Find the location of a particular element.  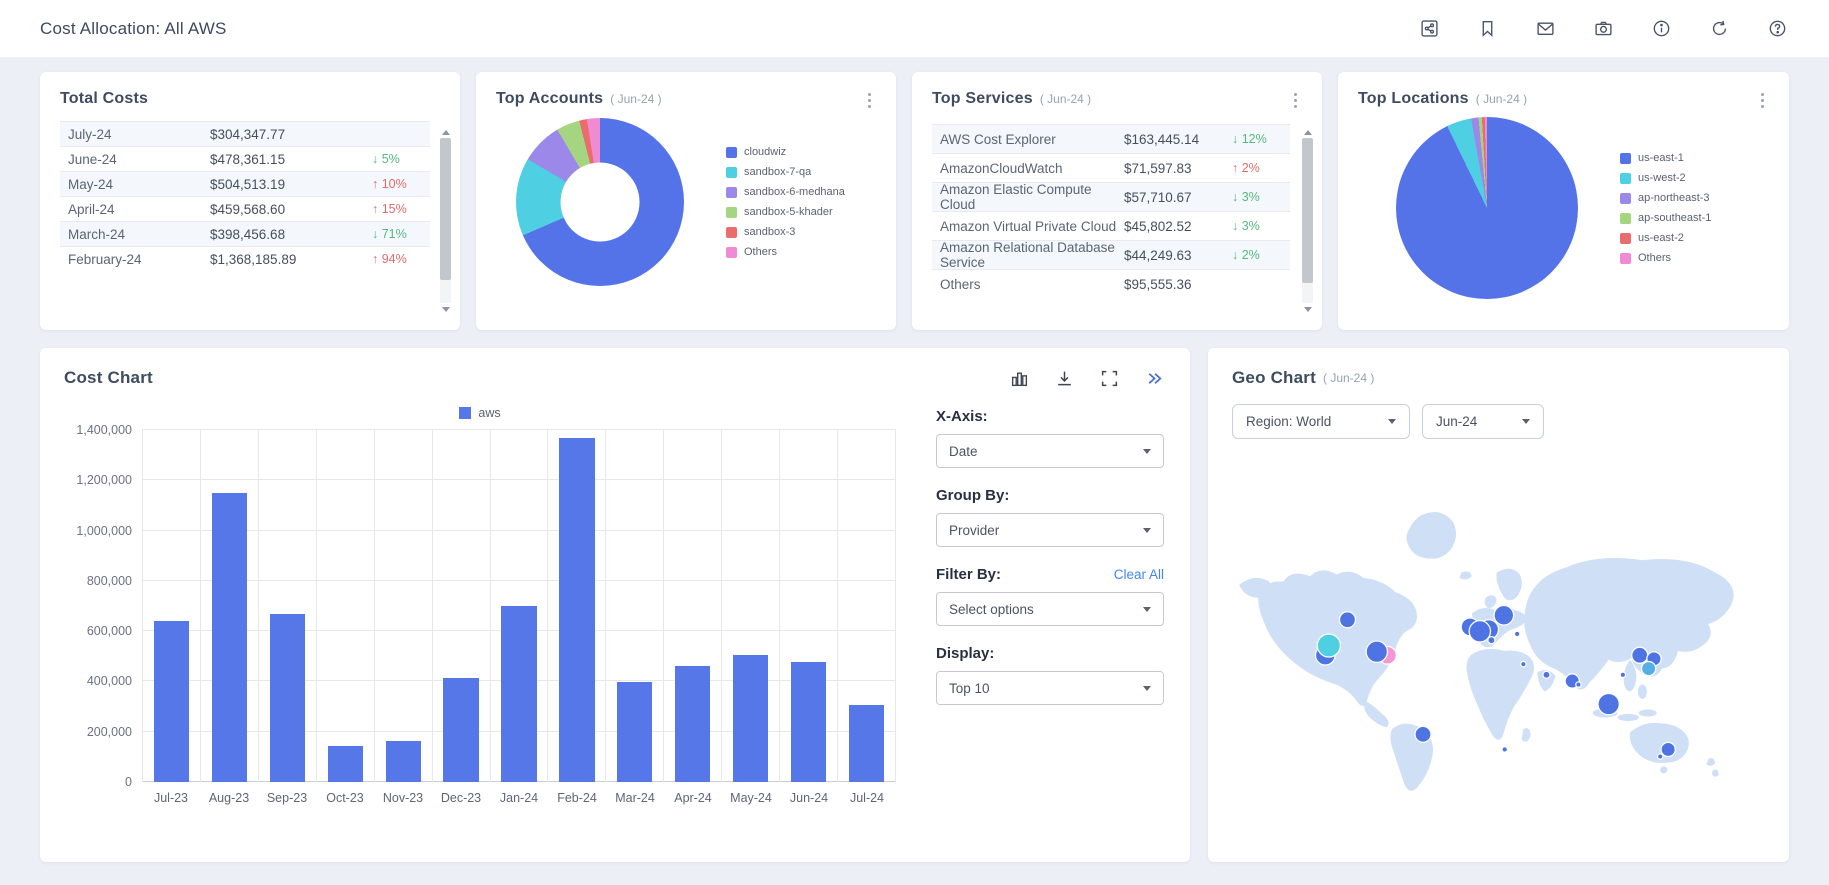

legend-item: ap-southeast-1 is located at coordinates (1665, 218).